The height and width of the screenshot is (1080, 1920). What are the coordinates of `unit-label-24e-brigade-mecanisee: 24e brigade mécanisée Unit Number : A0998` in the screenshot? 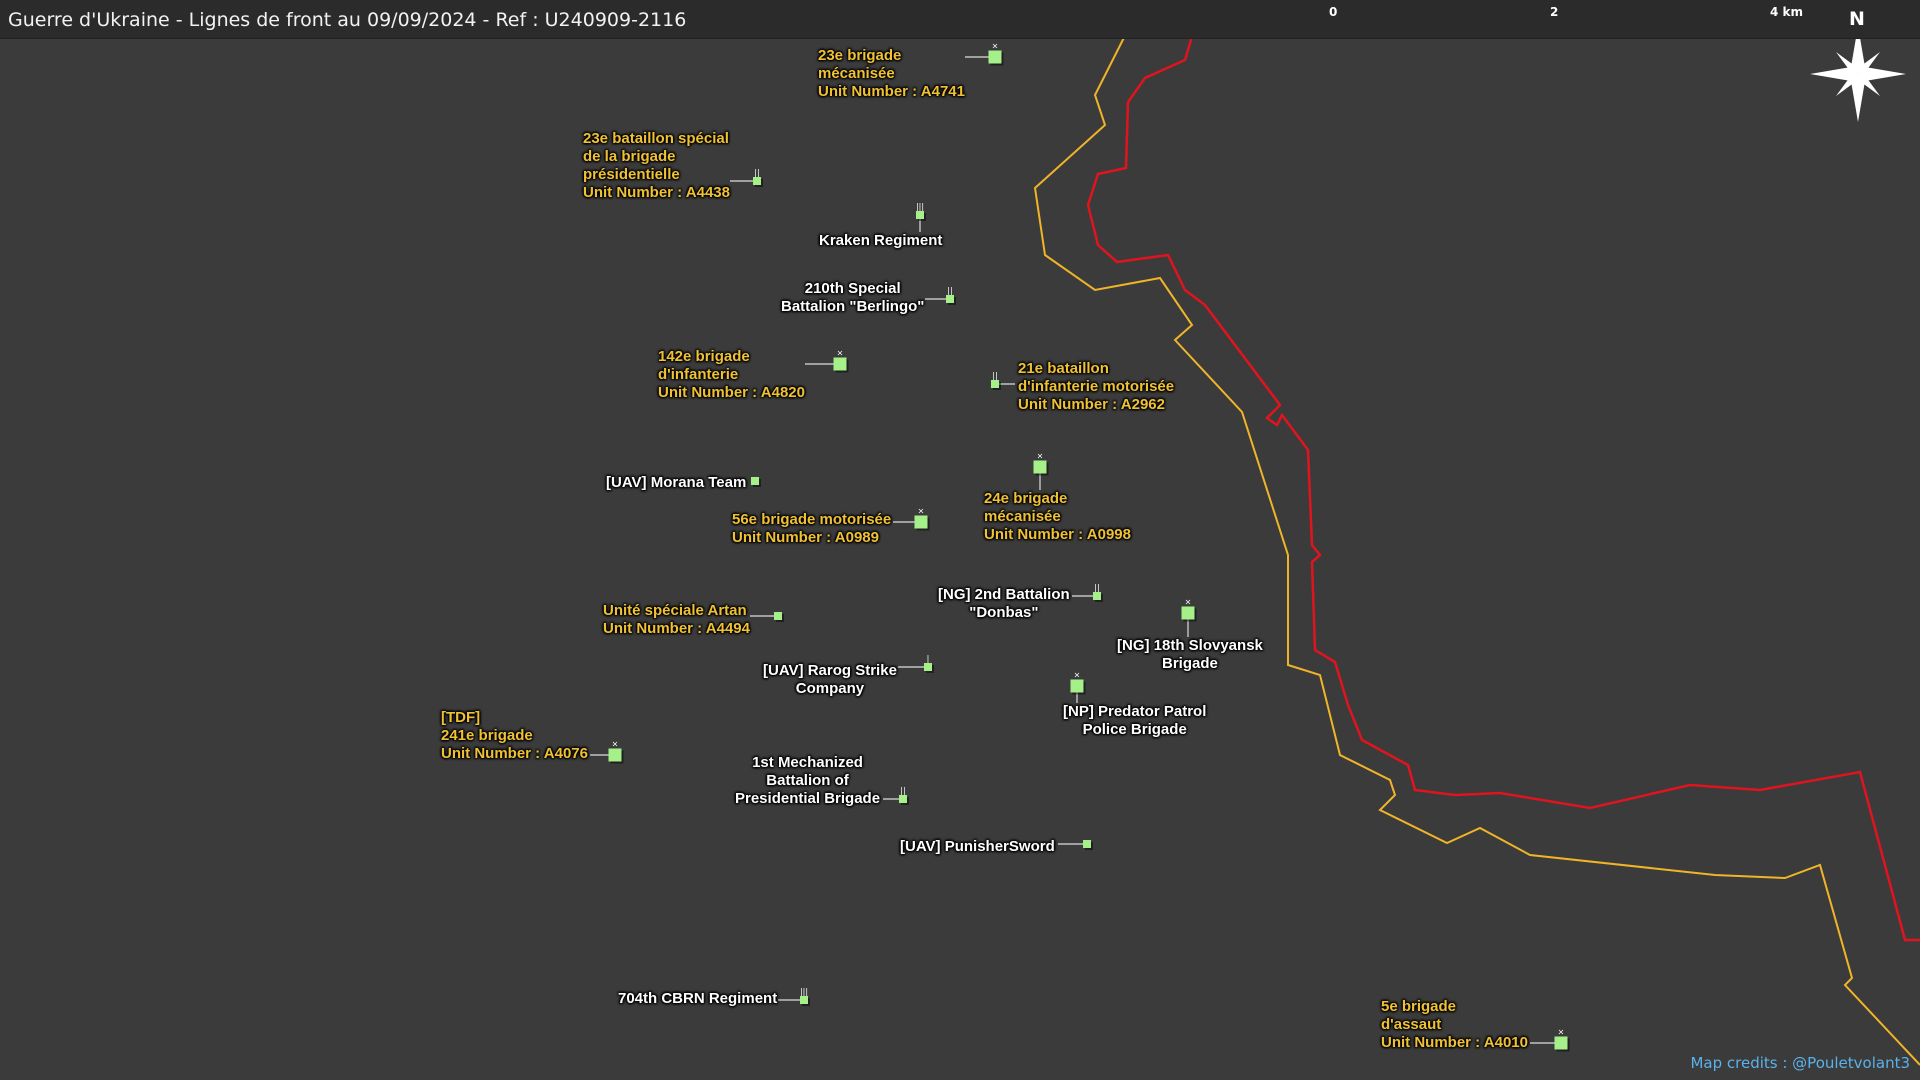 It's located at (1057, 517).